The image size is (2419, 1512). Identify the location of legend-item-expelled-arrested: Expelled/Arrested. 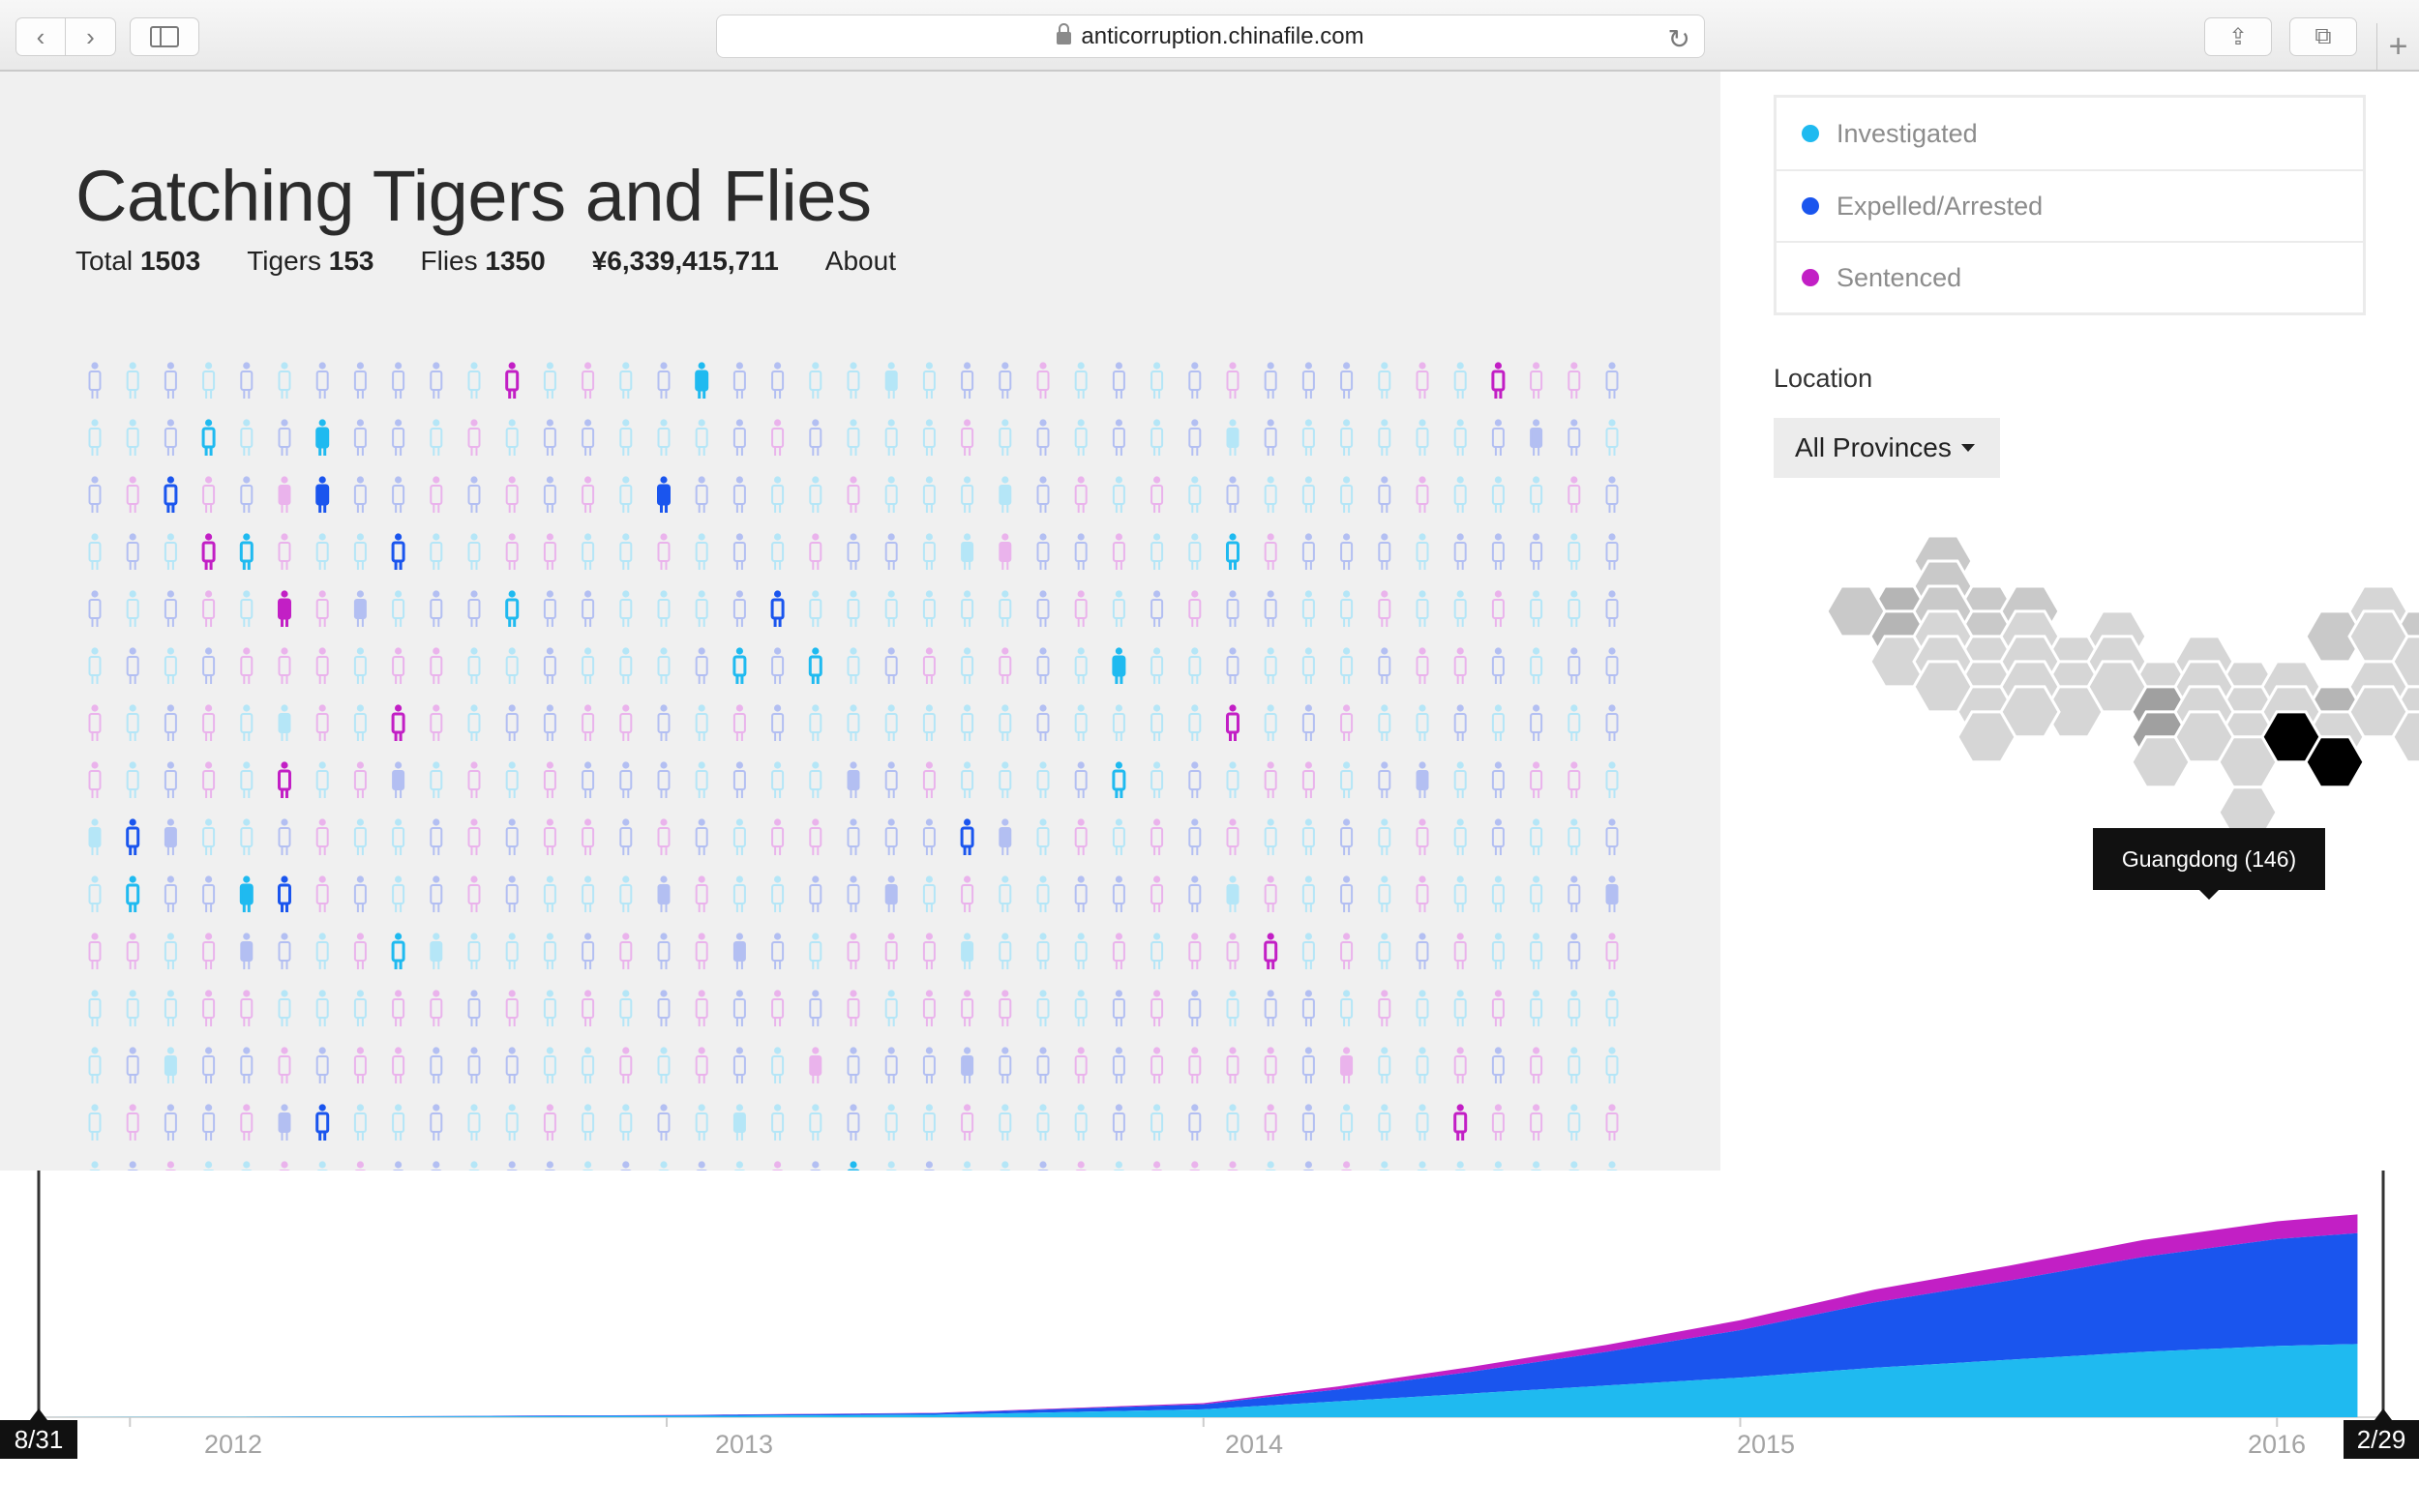
(2070, 205).